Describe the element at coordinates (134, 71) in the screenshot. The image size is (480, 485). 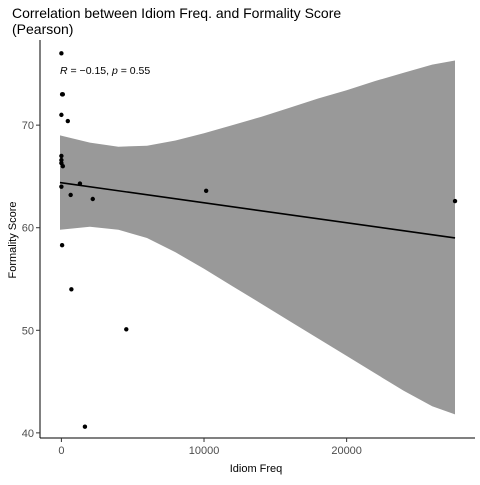
I see `p-value: = 0.55` at that location.